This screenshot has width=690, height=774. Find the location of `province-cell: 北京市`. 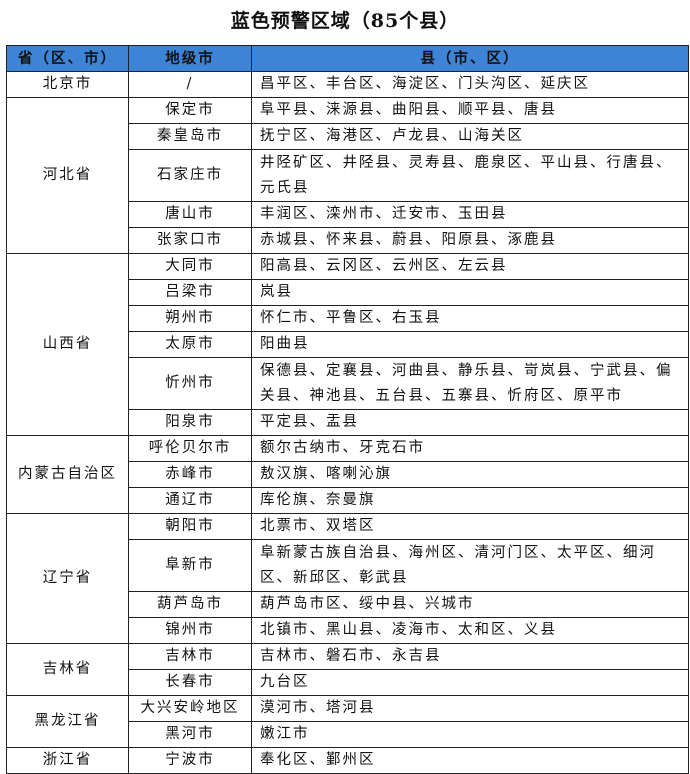

province-cell: 北京市 is located at coordinates (67, 84).